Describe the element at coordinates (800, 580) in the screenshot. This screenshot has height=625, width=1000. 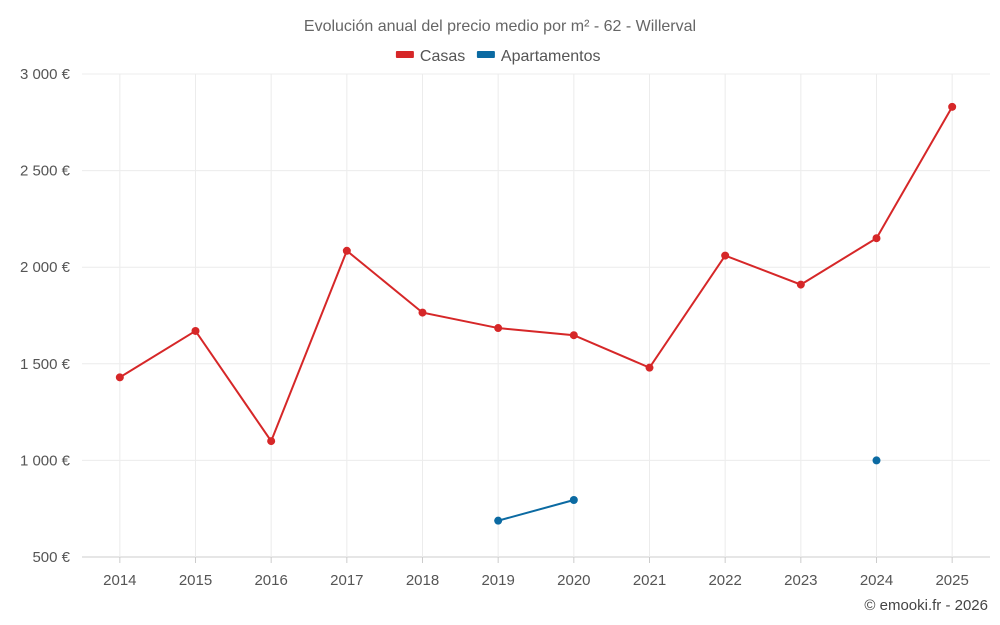
I see `x-tick-label: 2023` at that location.